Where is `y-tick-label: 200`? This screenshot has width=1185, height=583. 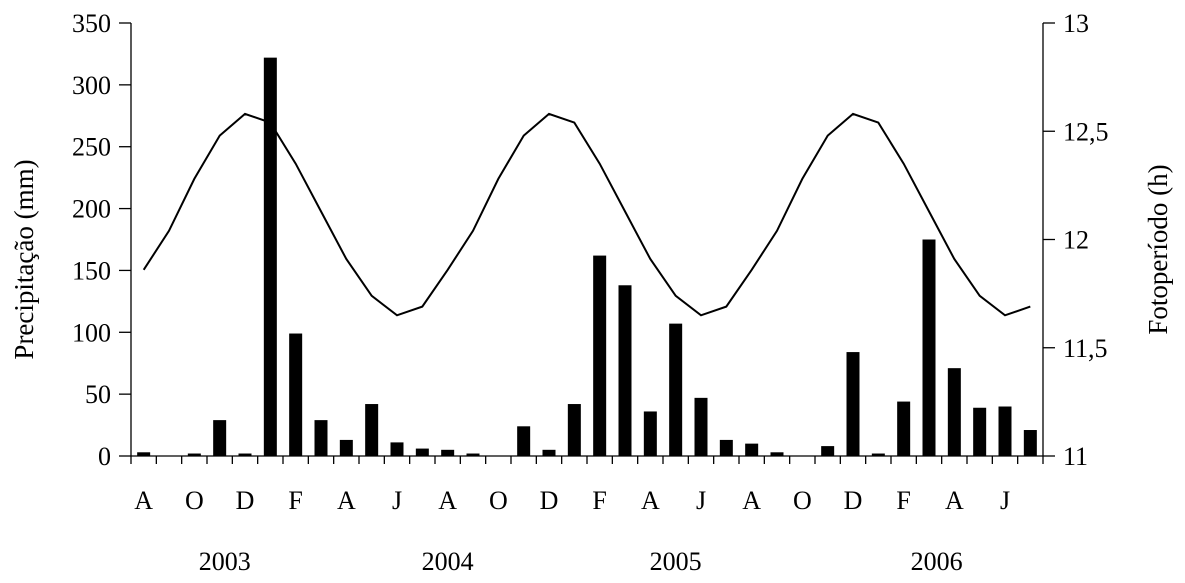 y-tick-label: 200 is located at coordinates (91, 209).